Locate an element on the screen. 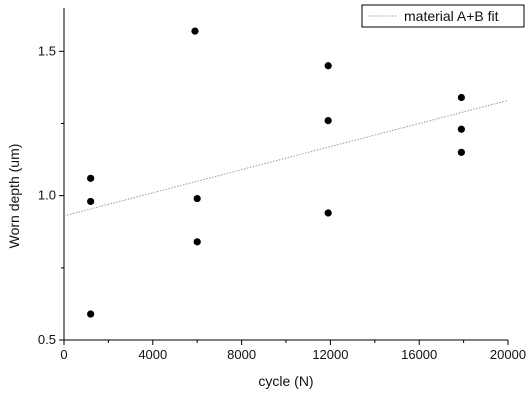 This screenshot has width=527, height=393. y-tick-label: 0.5 is located at coordinates (47, 339).